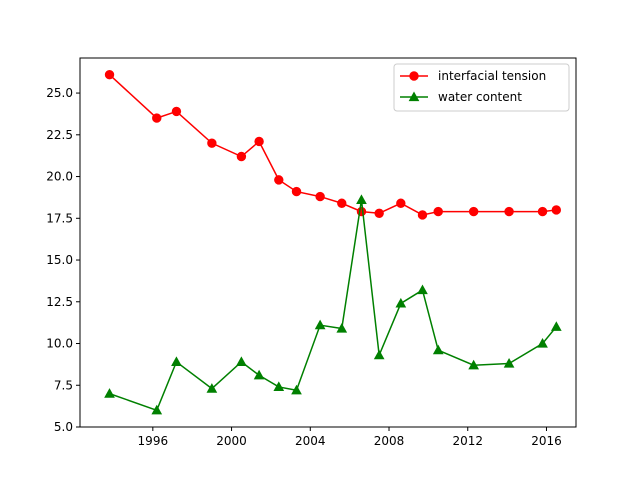 This screenshot has height=480, width=640. What do you see at coordinates (59, 177) in the screenshot?
I see `y-tick-label: 20.0` at bounding box center [59, 177].